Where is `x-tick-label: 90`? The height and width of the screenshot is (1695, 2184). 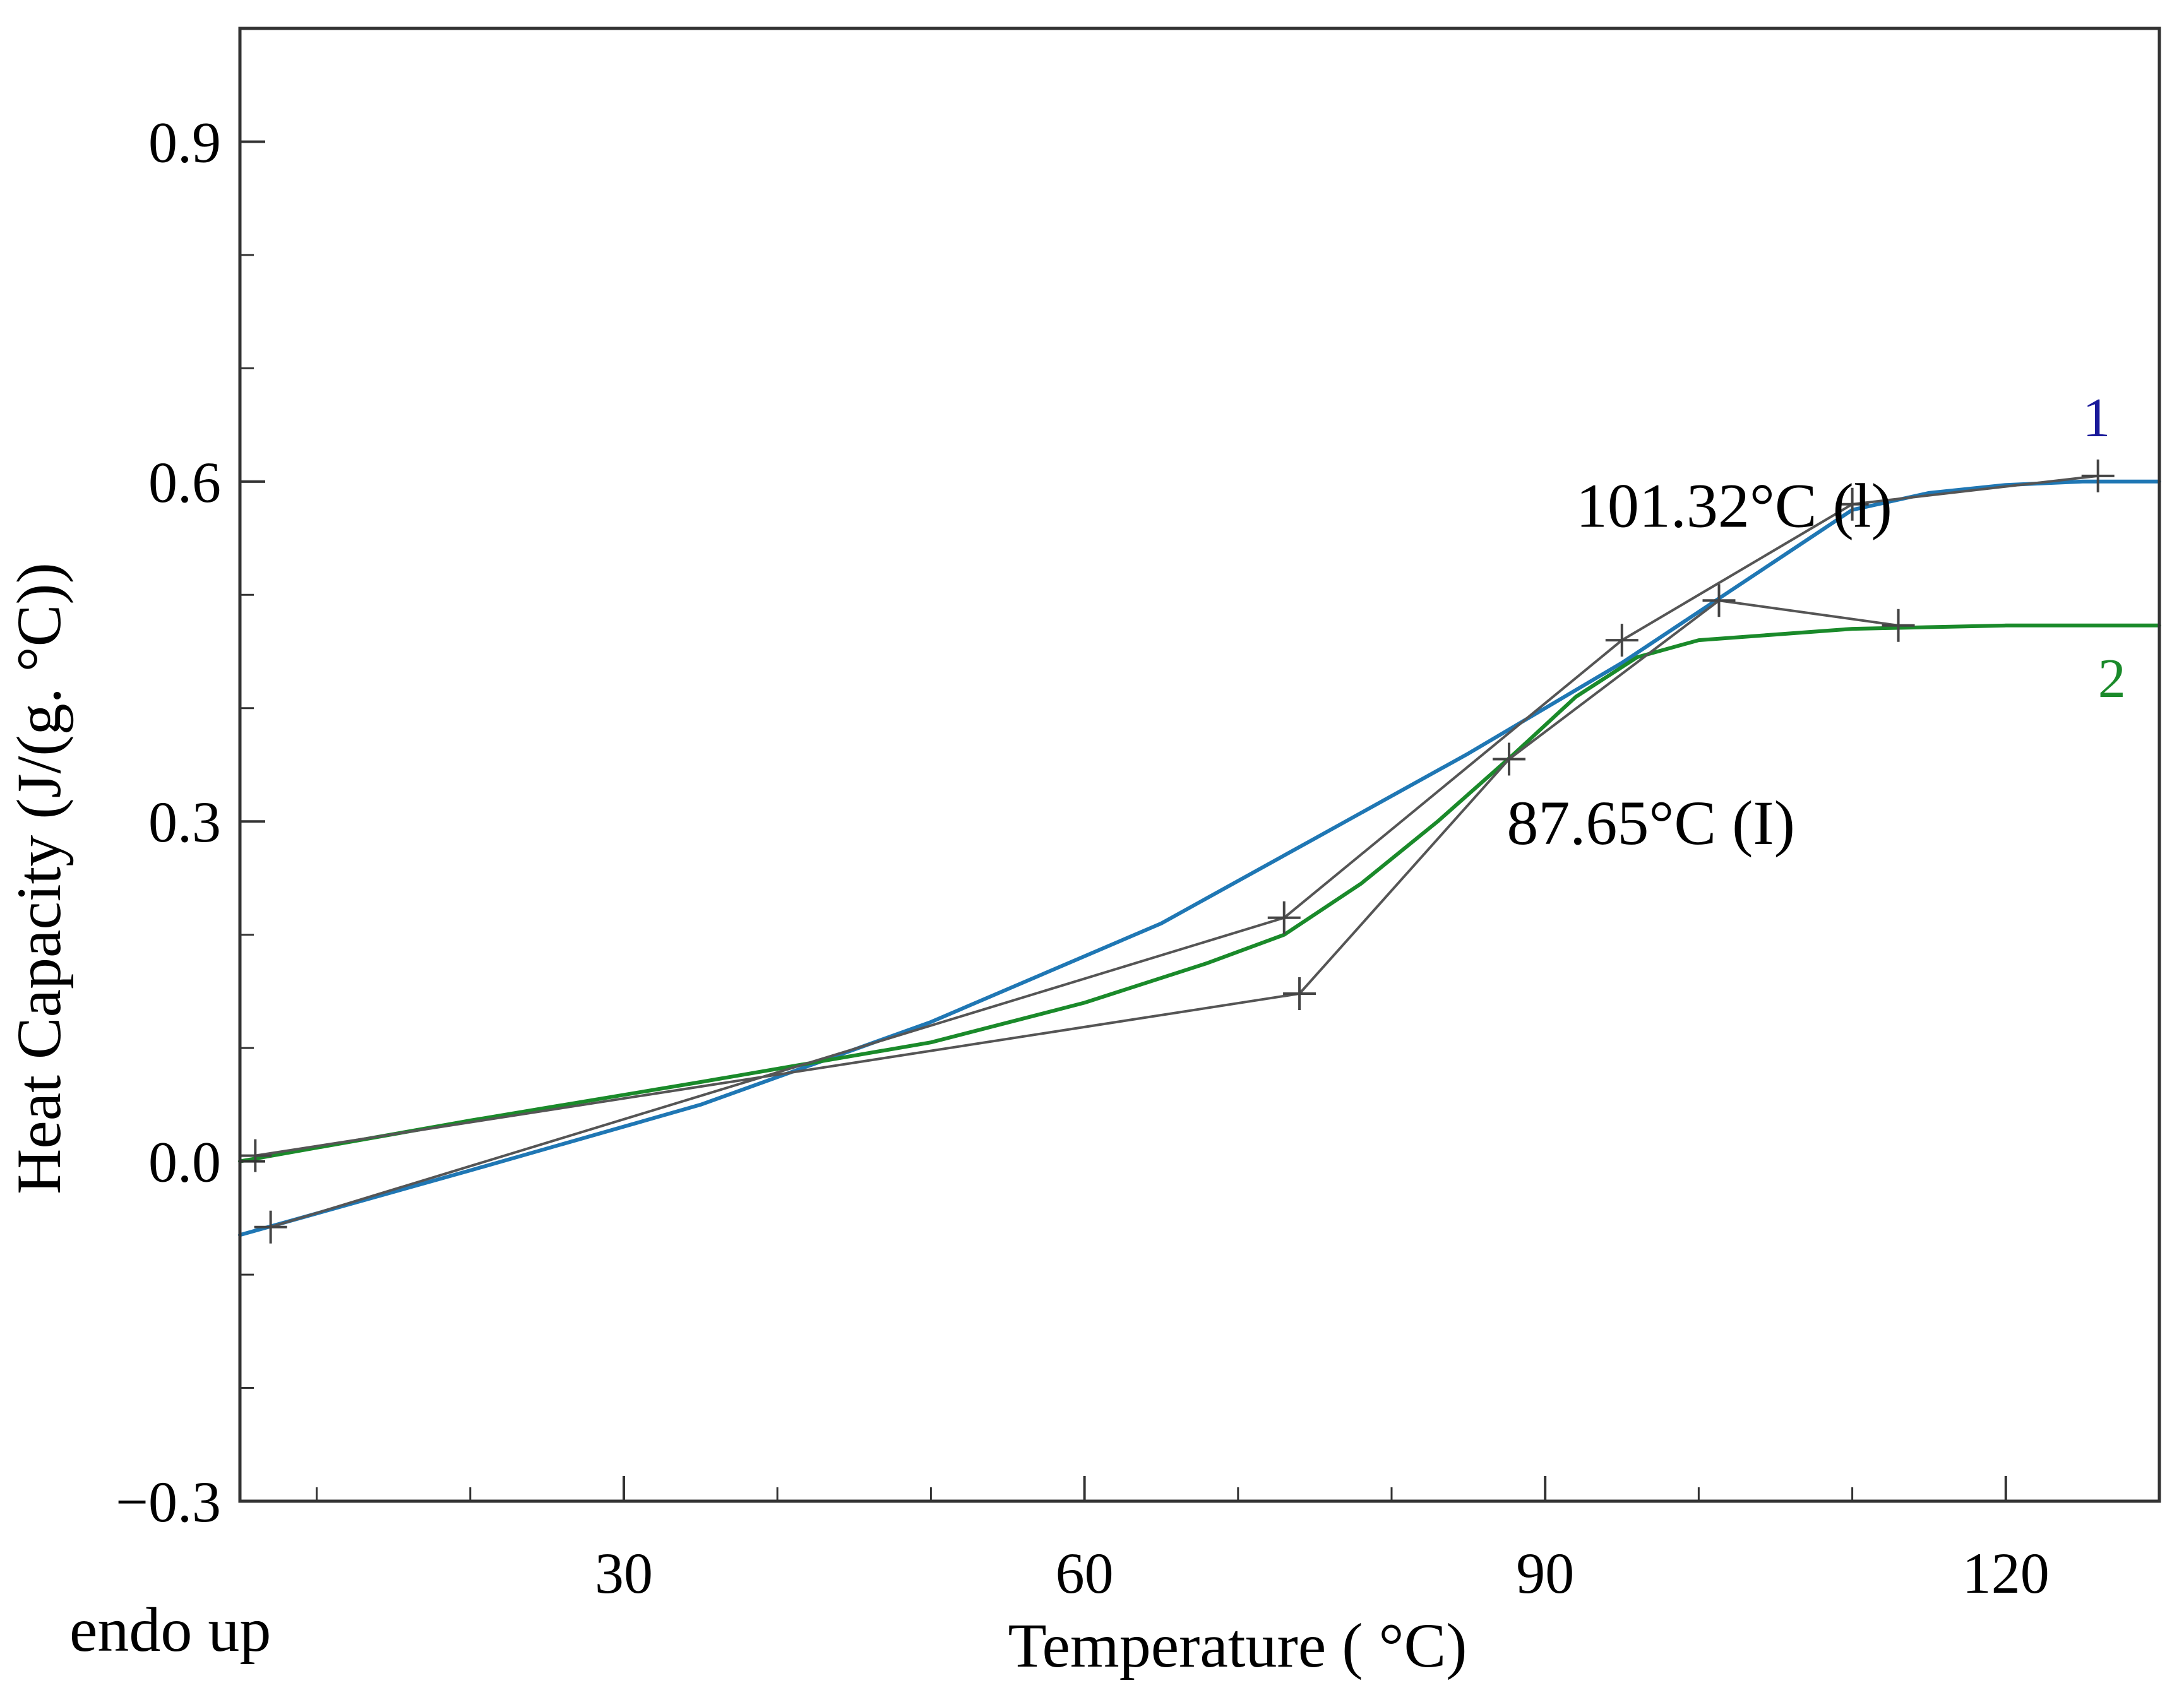
x-tick-label: 90 is located at coordinates (1545, 1573).